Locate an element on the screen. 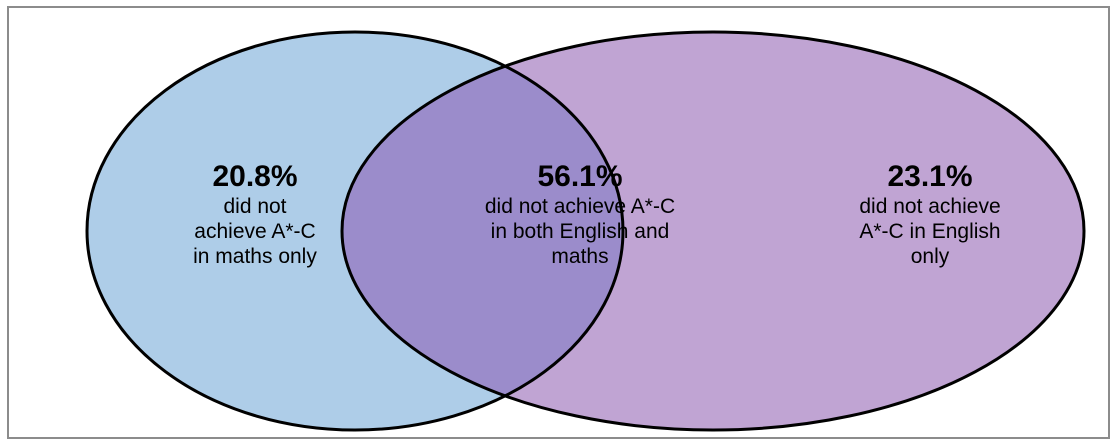 The width and height of the screenshot is (1117, 445). english-only-line-3: only is located at coordinates (930, 256).